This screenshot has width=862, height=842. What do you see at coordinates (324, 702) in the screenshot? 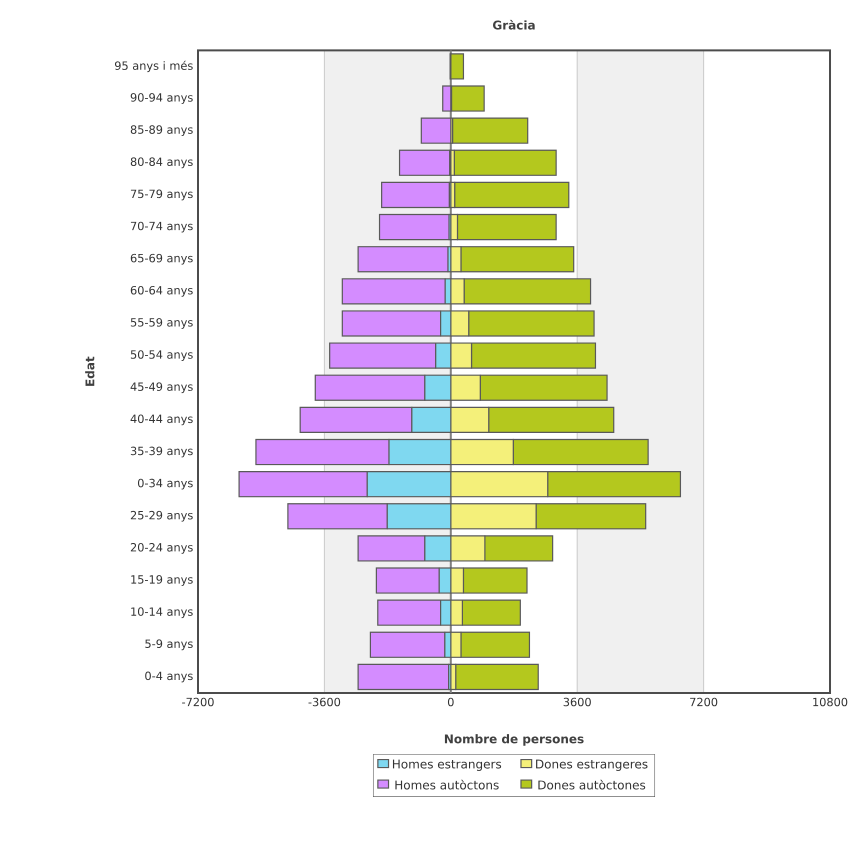
I see `x-tick-label: -3600` at bounding box center [324, 702].